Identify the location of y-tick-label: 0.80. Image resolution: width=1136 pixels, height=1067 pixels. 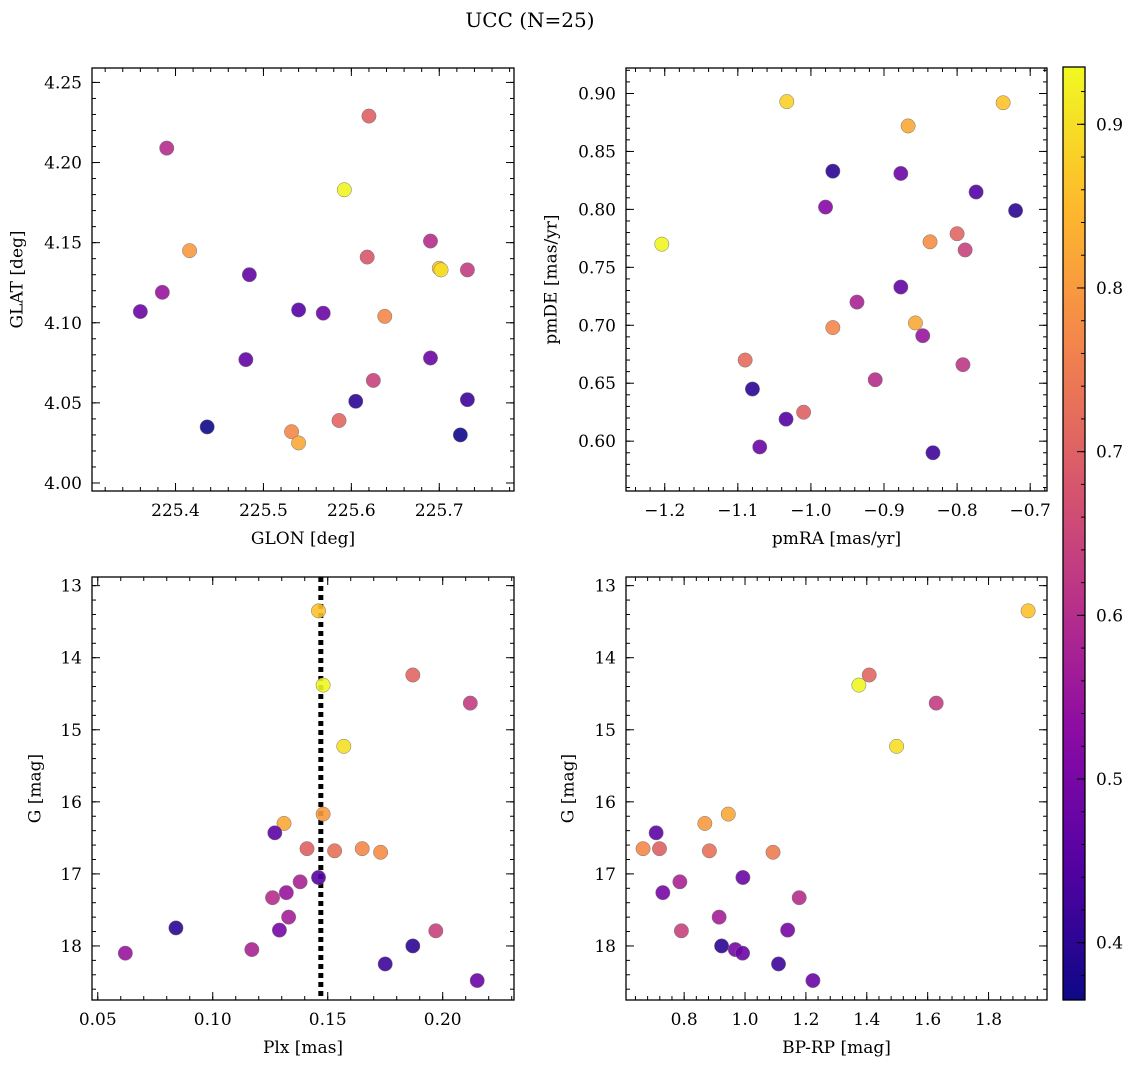
(597, 210).